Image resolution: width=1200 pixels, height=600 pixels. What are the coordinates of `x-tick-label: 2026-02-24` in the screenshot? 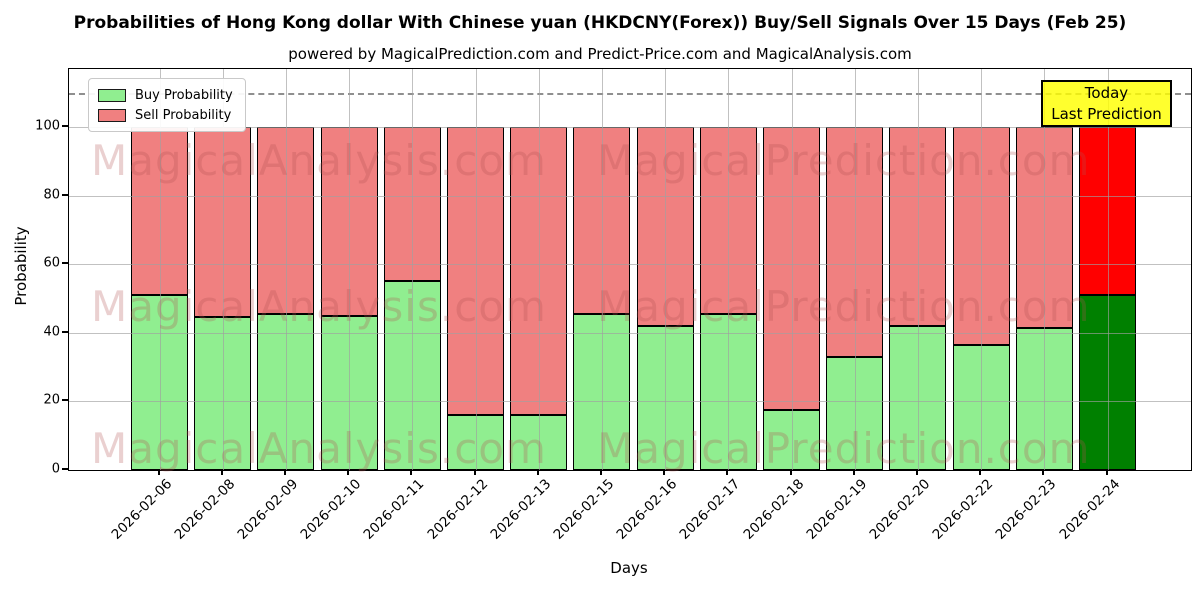 It's located at (1089, 509).